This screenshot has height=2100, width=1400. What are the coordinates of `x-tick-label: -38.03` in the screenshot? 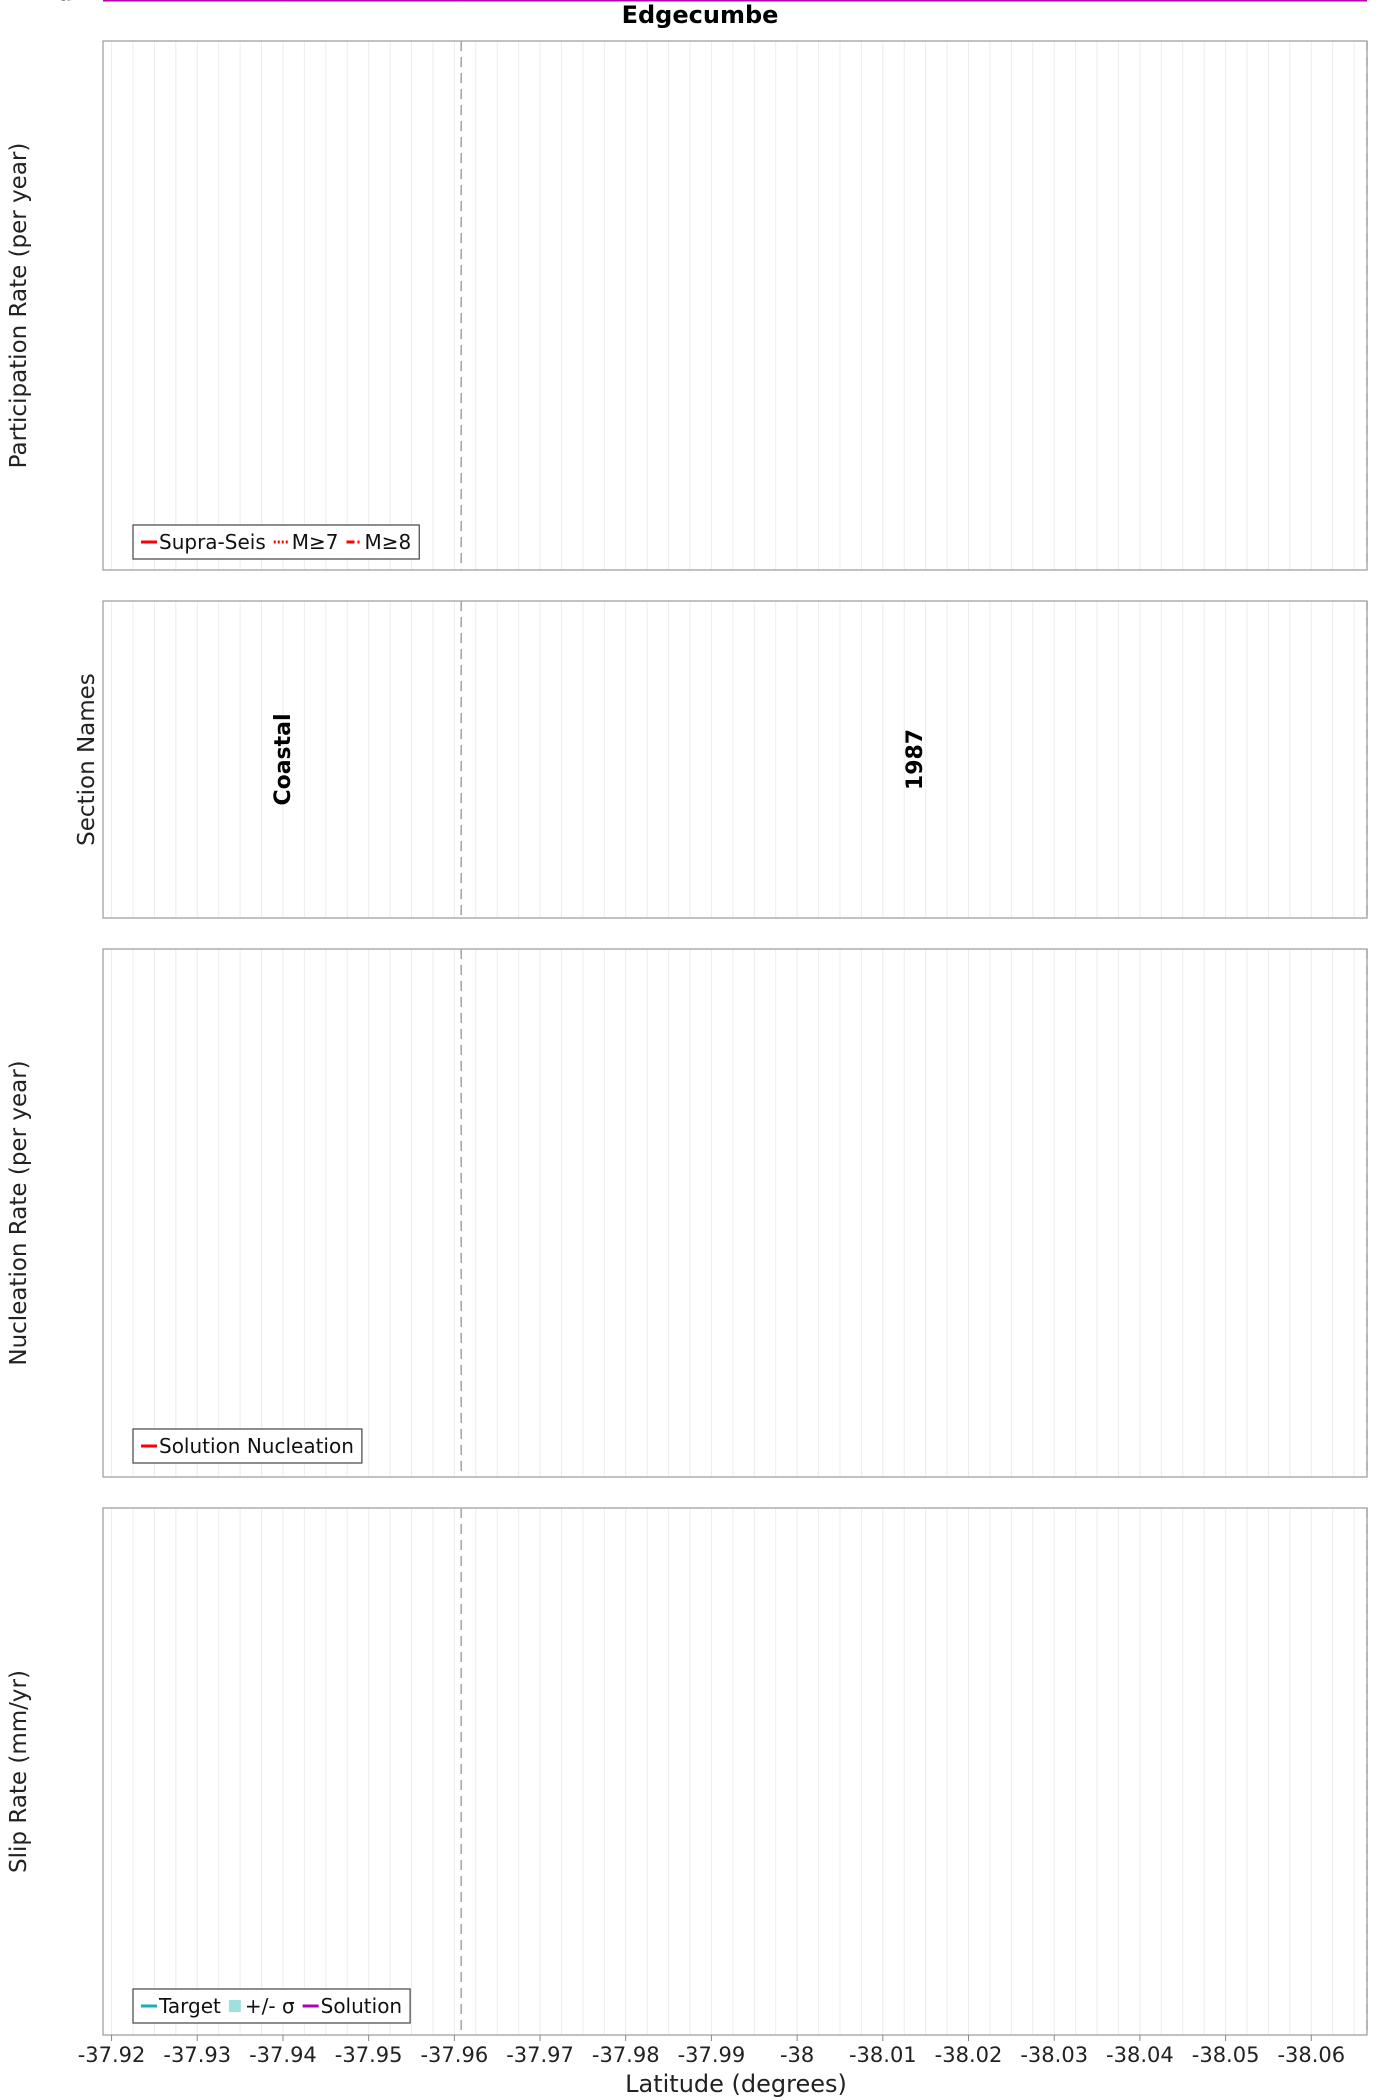 It's located at (1054, 2055).